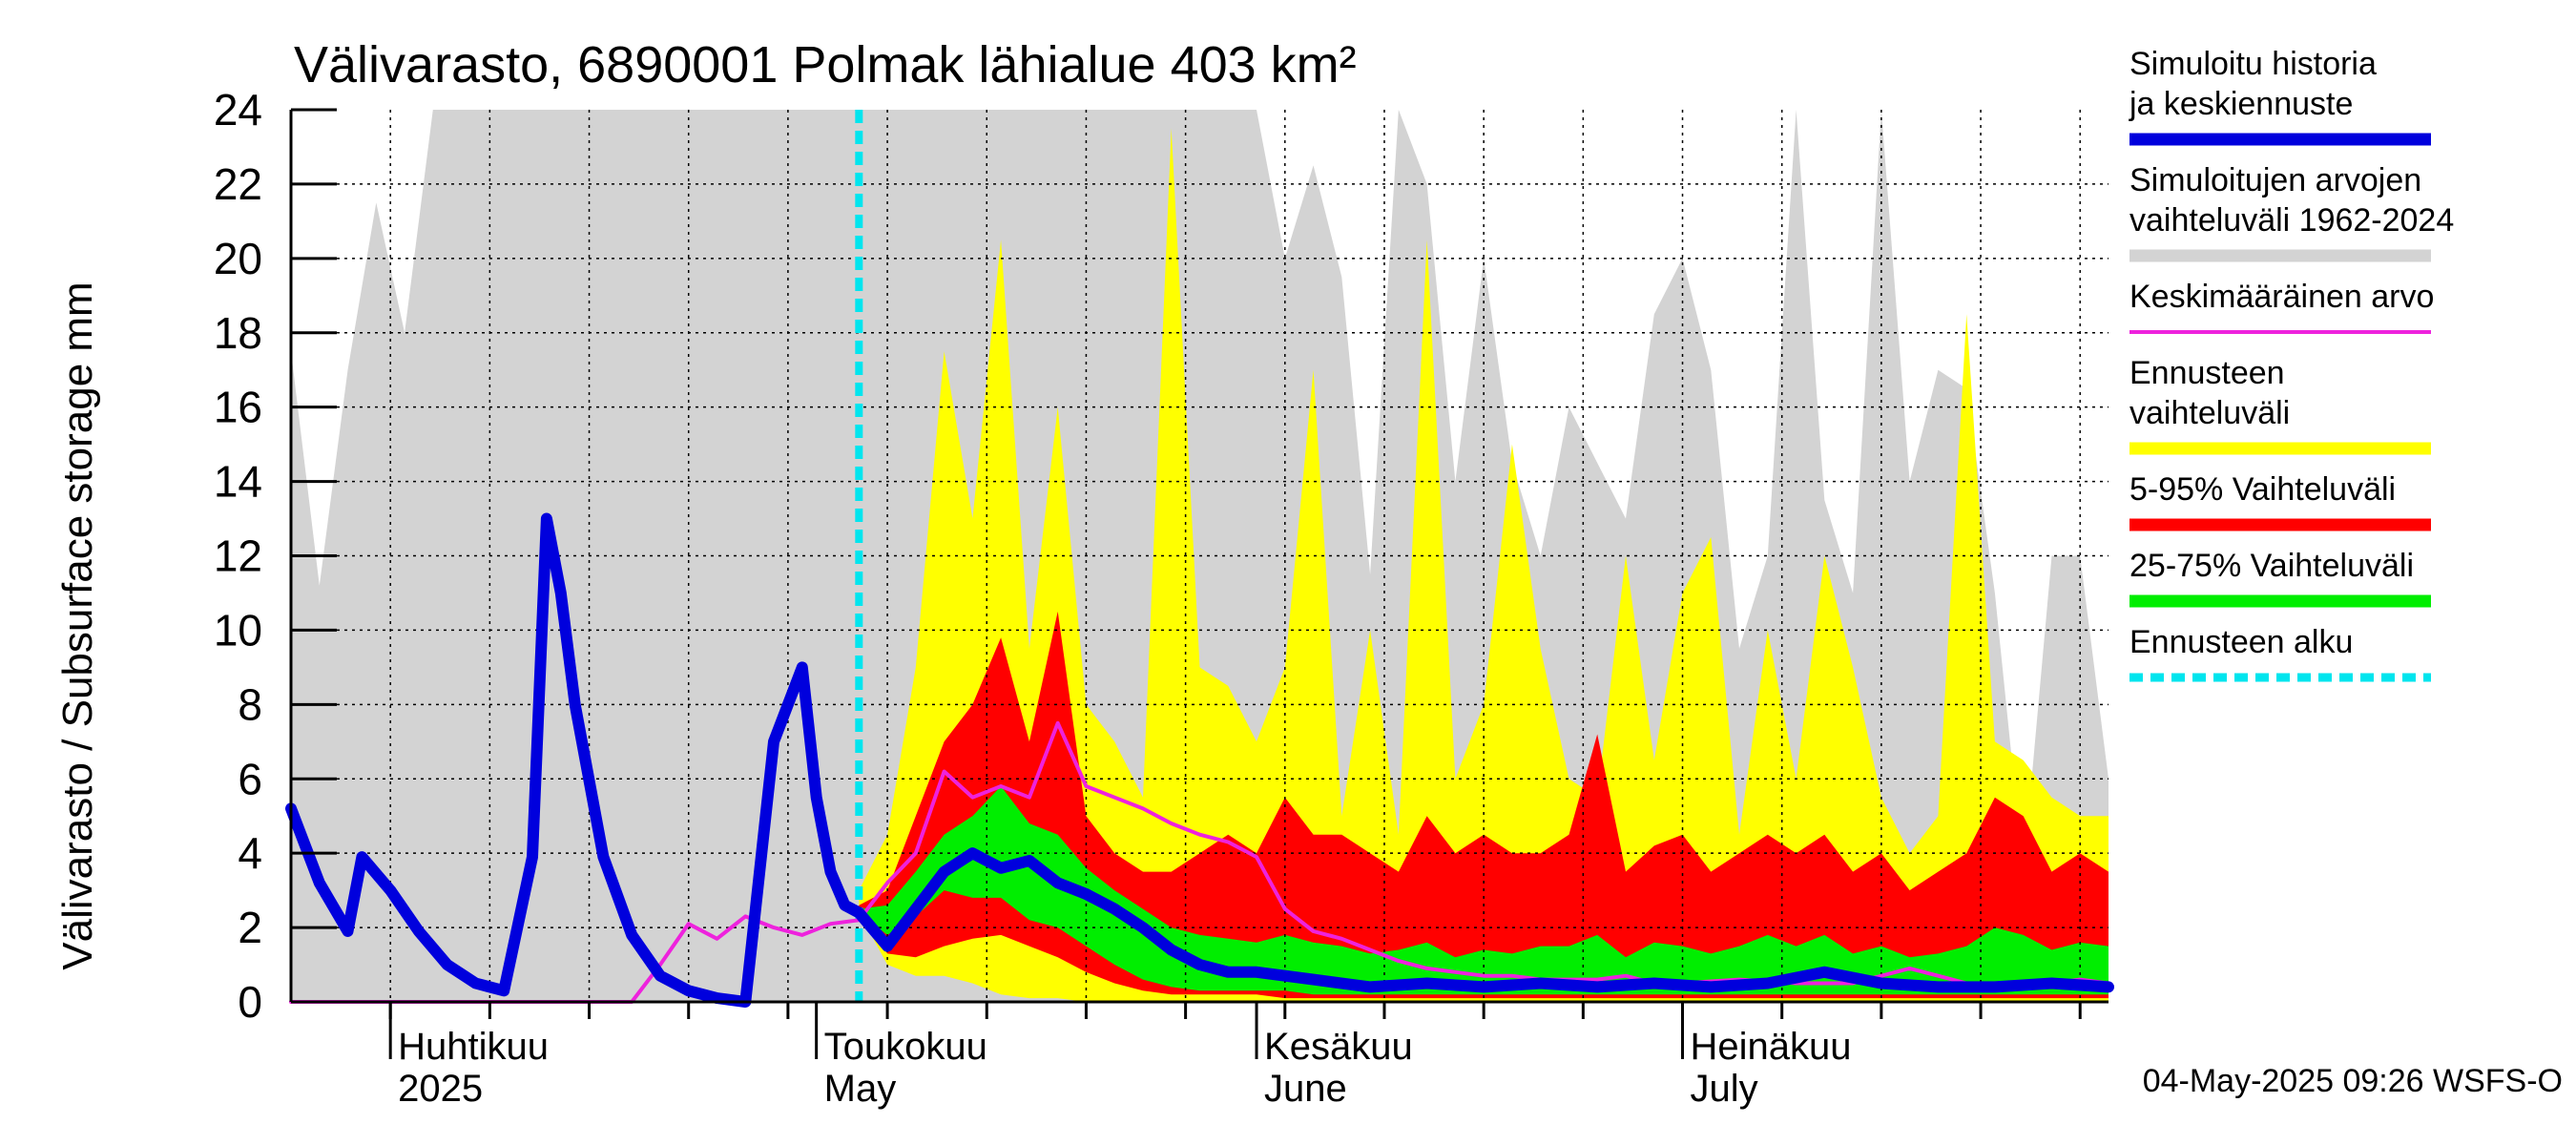  I want to click on y-tick-label: 6, so click(250, 778).